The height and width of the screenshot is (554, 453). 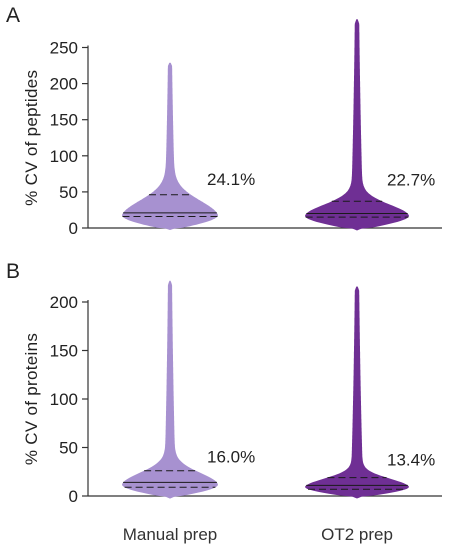 What do you see at coordinates (64, 48) in the screenshot?
I see `y-tick-label: 250` at bounding box center [64, 48].